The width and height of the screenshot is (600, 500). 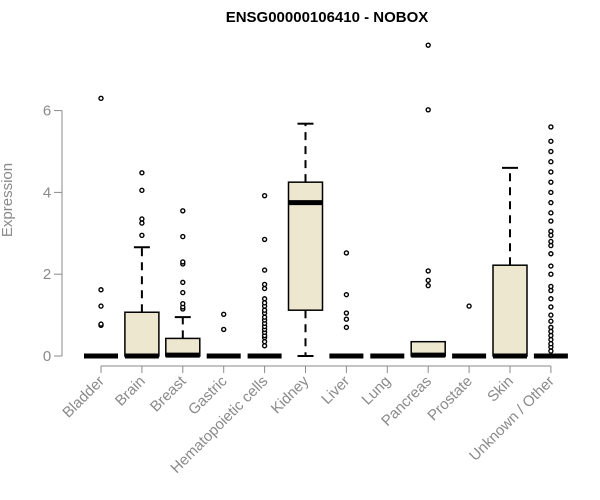 What do you see at coordinates (47, 356) in the screenshot?
I see `y-tick-label-0: 0` at bounding box center [47, 356].